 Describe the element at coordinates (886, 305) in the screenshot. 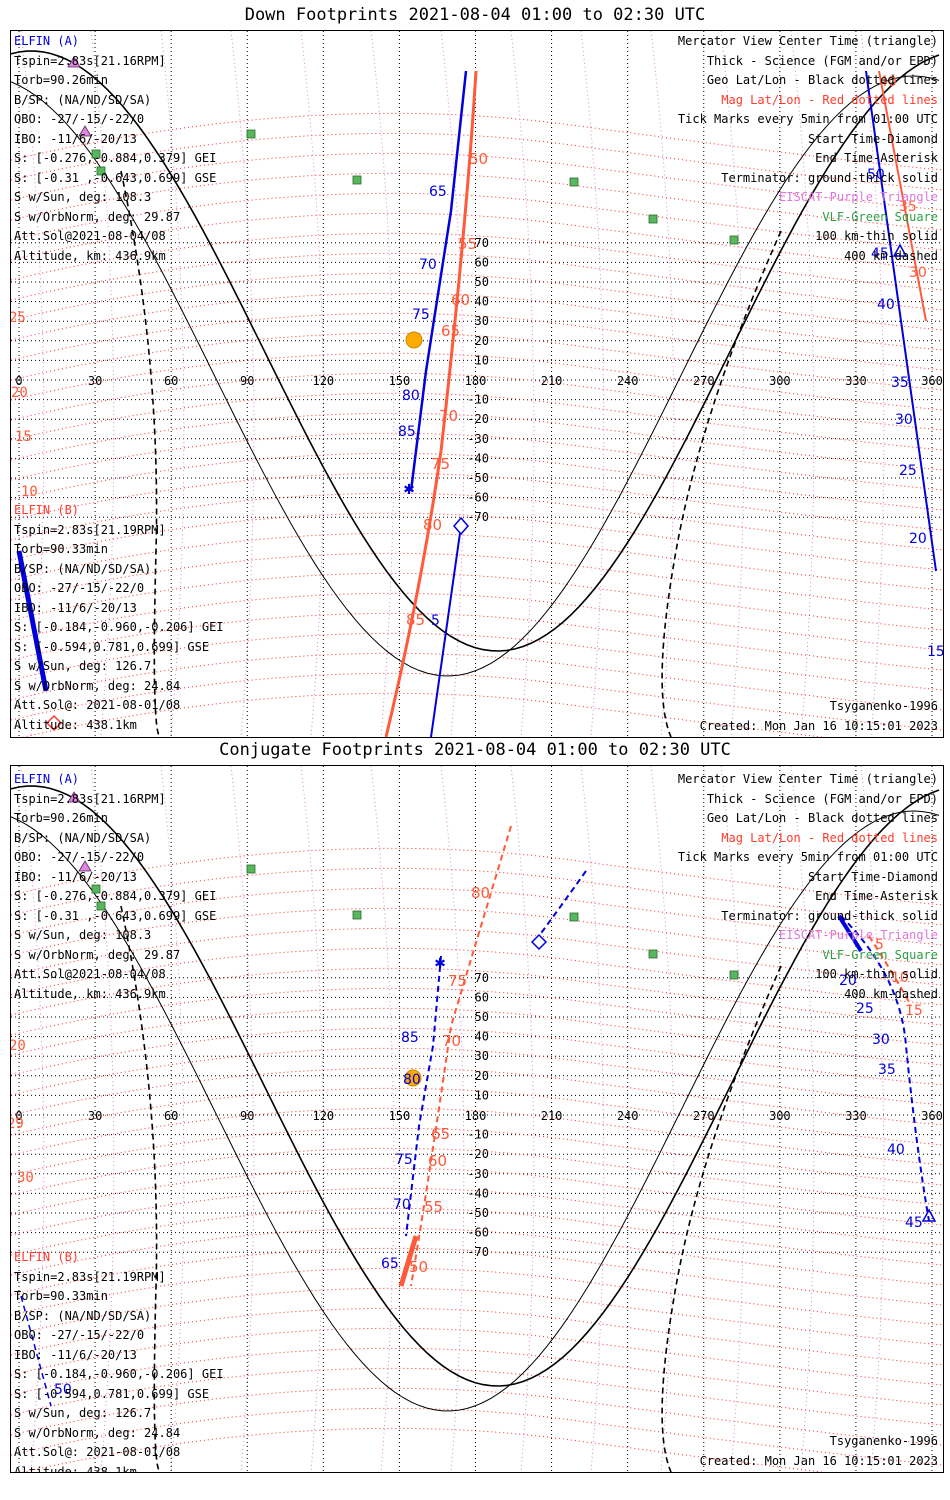

I see `elfin-b-tick-label: 40` at that location.